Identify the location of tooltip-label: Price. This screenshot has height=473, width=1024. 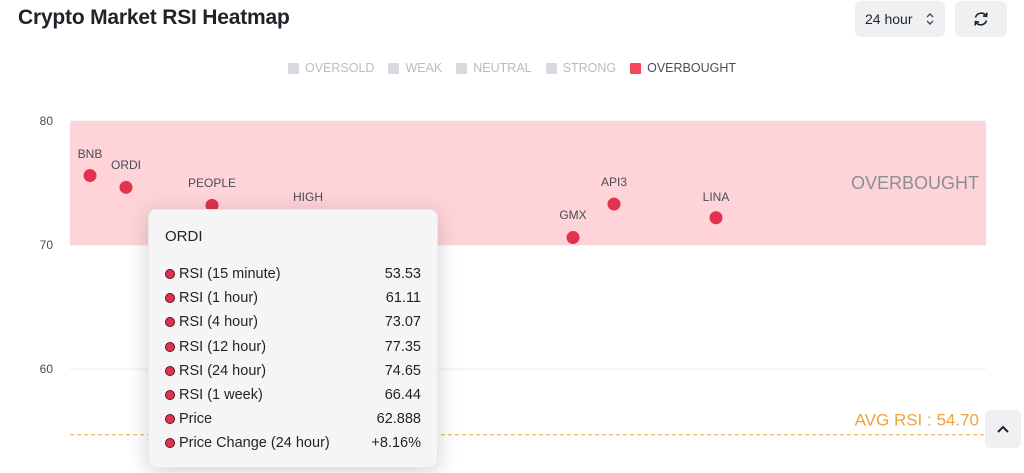
(196, 419).